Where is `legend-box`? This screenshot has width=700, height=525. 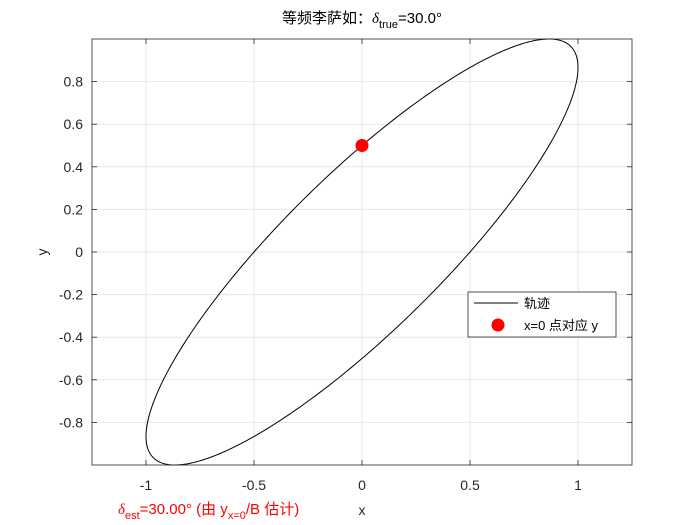
legend-box is located at coordinates (542, 314).